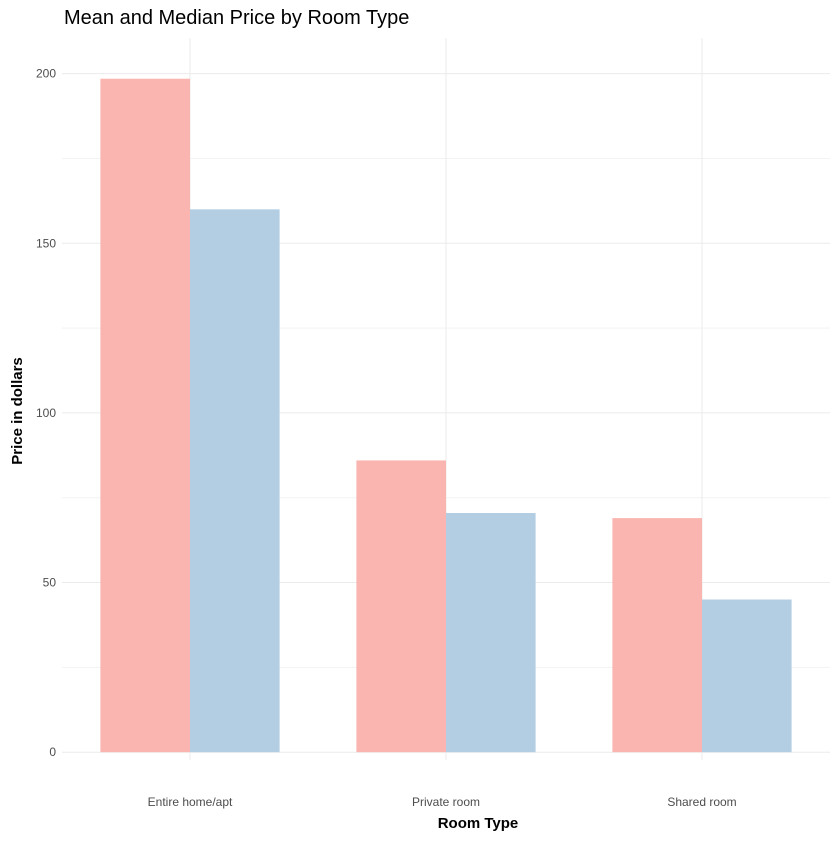 Image resolution: width=840 pixels, height=845 pixels. What do you see at coordinates (478, 823) in the screenshot?
I see `x-axis-title: Room Type` at bounding box center [478, 823].